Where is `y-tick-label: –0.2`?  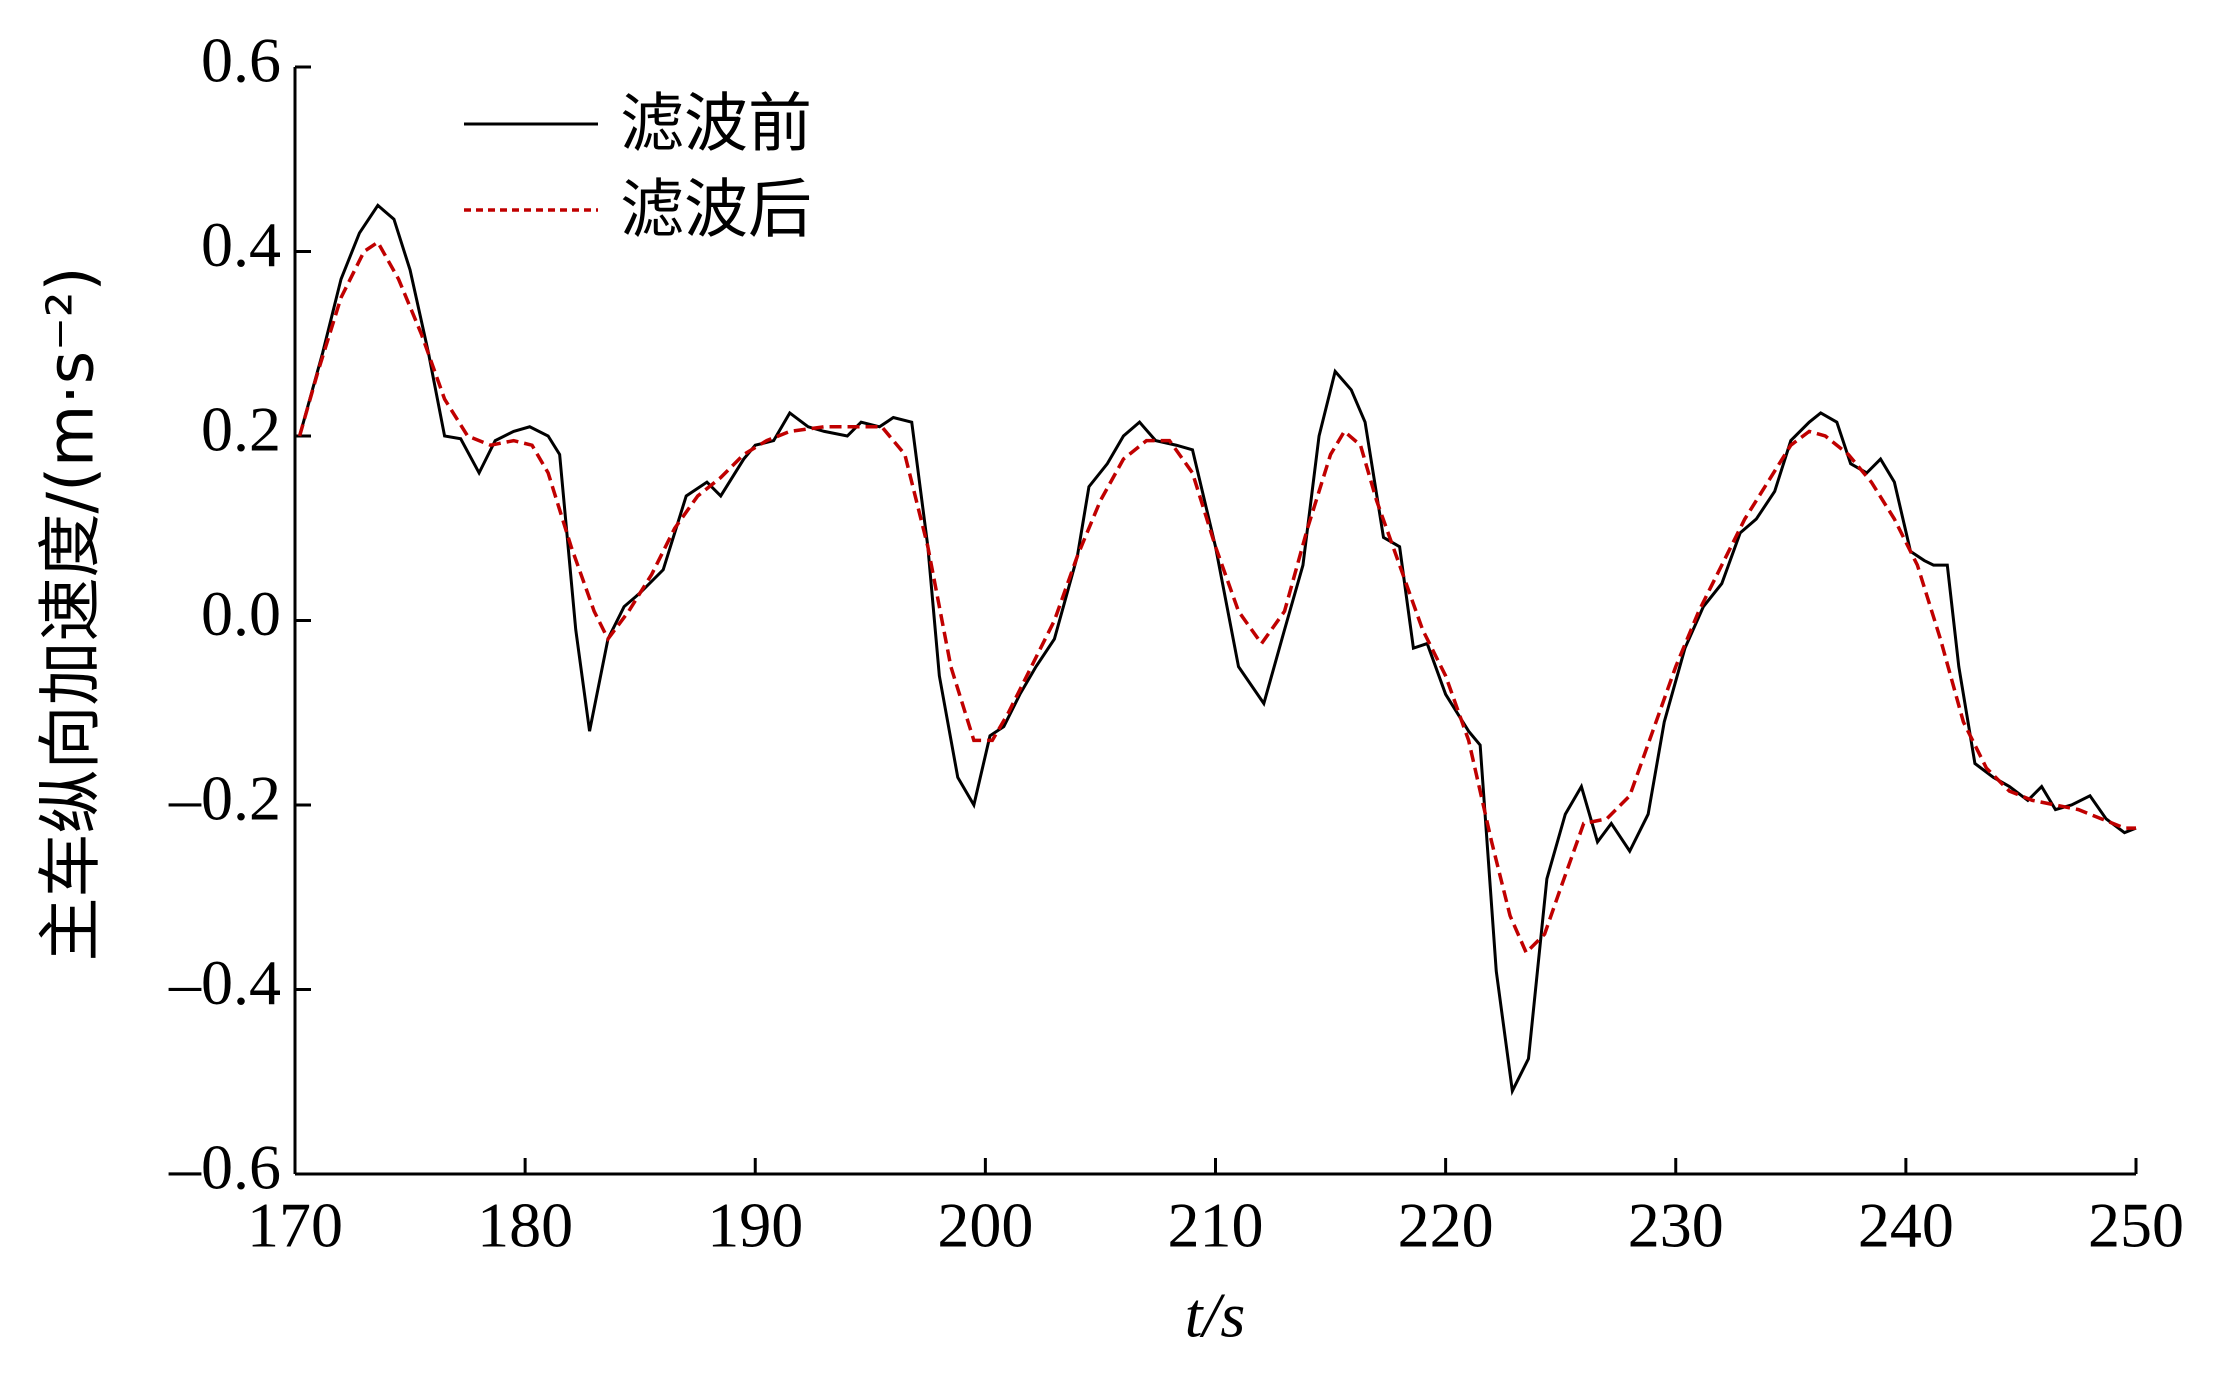 y-tick-label: –0.2 is located at coordinates (224, 798).